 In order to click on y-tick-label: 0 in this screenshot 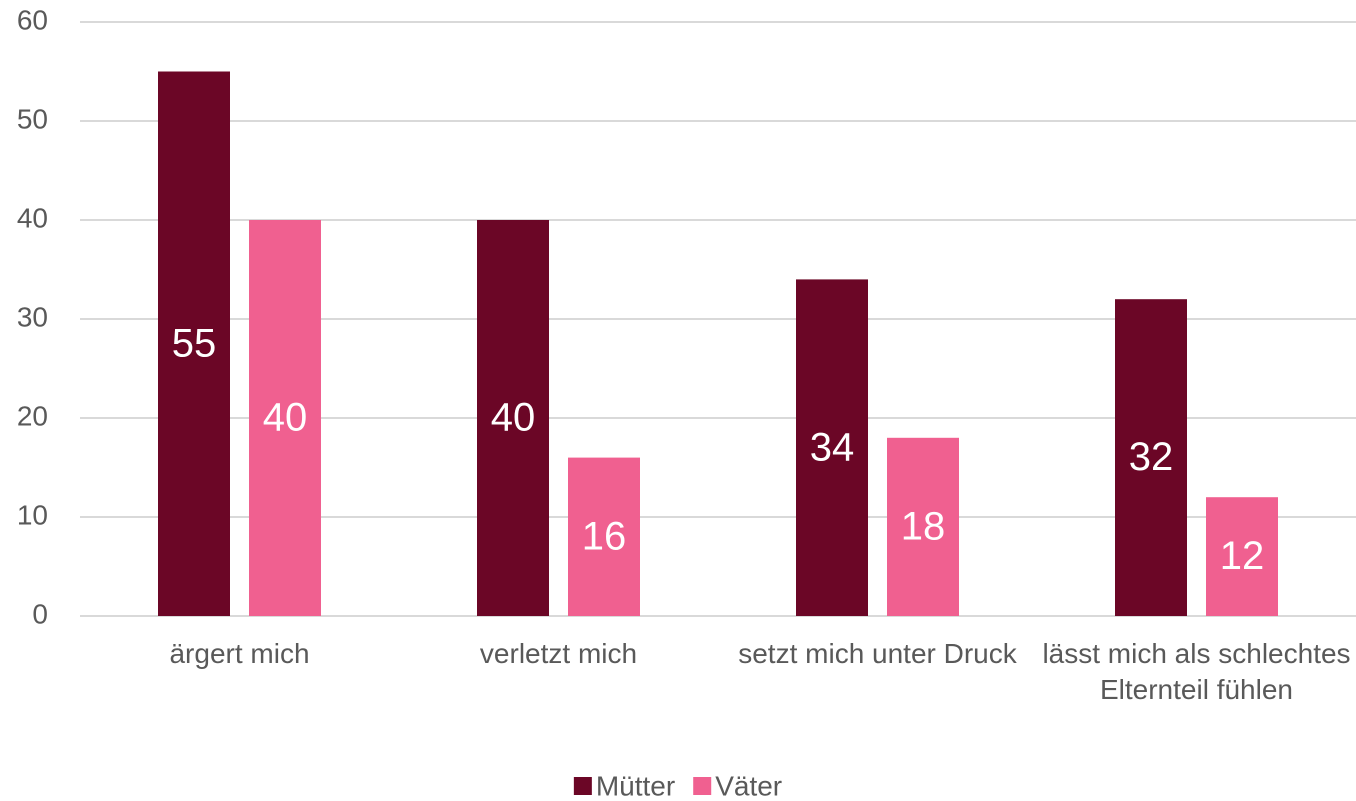, I will do `click(40, 613)`.